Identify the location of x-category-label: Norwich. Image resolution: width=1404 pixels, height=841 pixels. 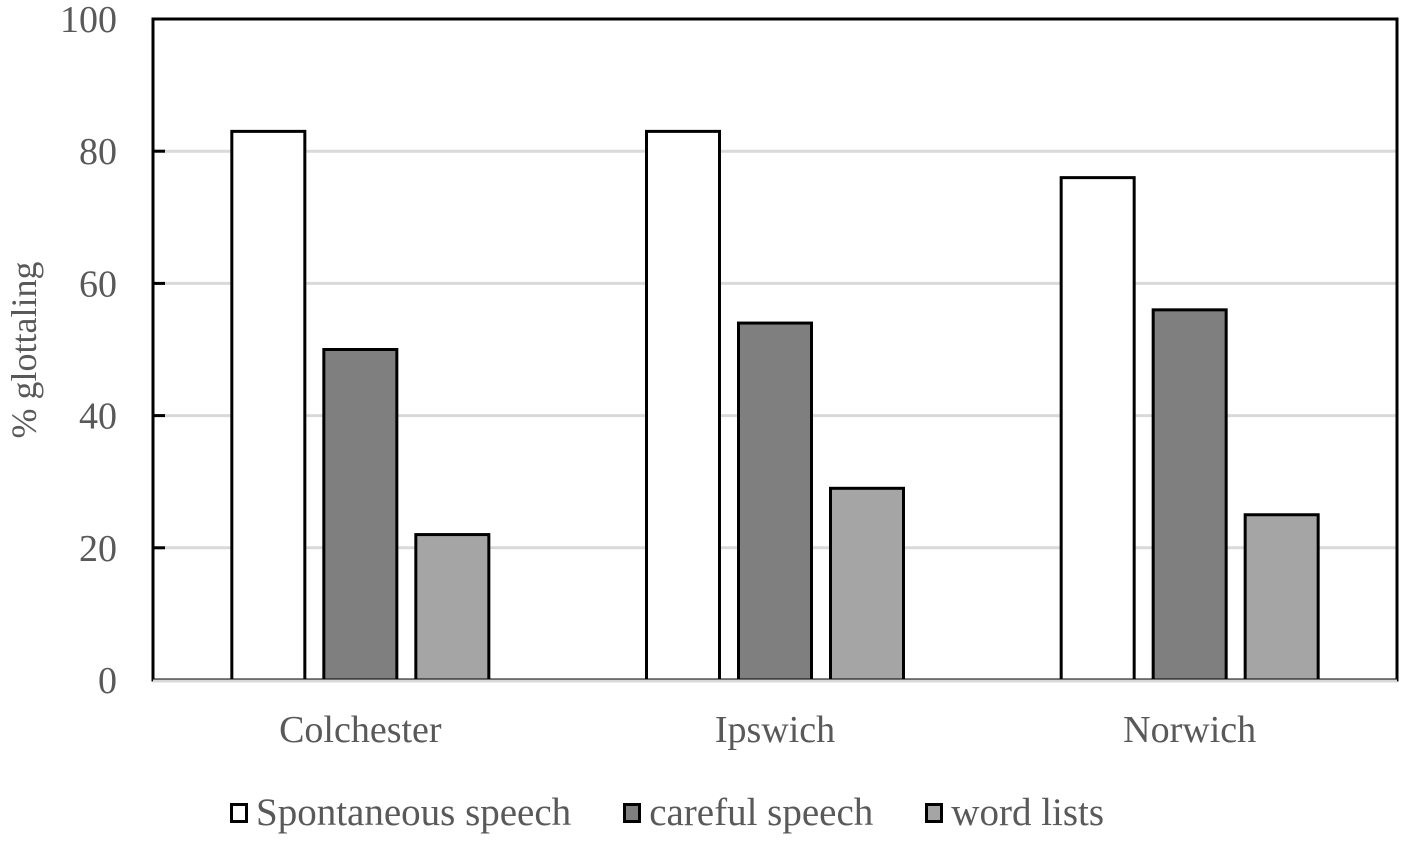
(1189, 730).